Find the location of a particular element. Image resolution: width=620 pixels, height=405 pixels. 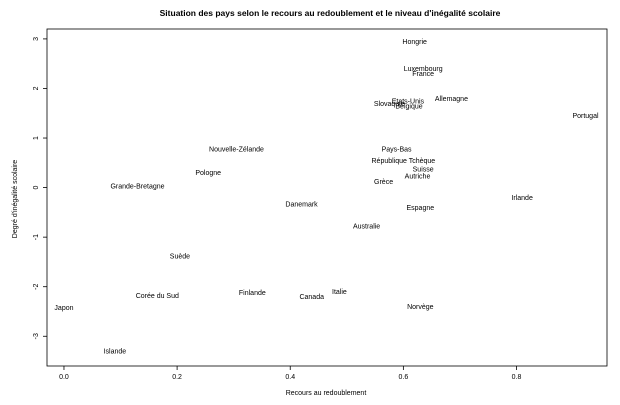

data-point-label: Grèce is located at coordinates (383, 182).